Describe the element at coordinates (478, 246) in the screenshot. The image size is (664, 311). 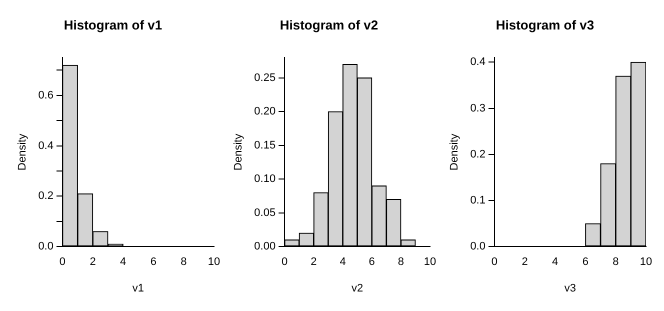
I see `y-tick-label: 0.0` at that location.